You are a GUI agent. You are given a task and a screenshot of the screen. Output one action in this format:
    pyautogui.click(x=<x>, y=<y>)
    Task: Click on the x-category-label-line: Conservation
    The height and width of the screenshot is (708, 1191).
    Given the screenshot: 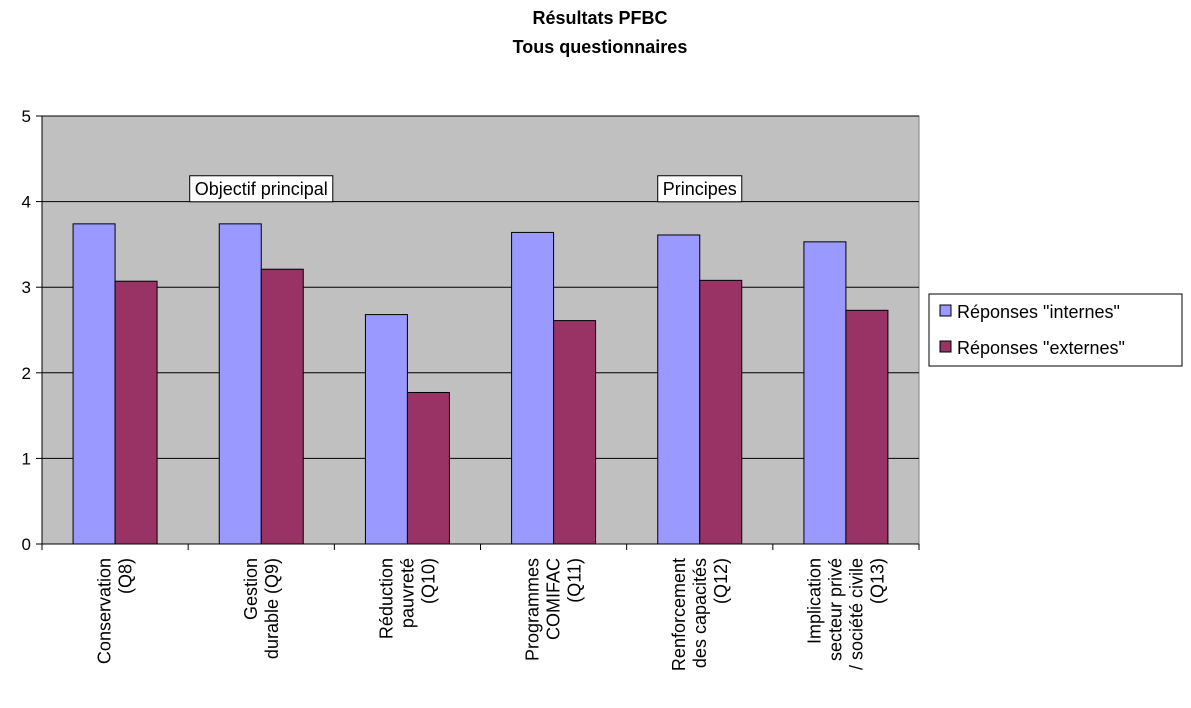 What is the action you would take?
    pyautogui.click(x=105, y=611)
    